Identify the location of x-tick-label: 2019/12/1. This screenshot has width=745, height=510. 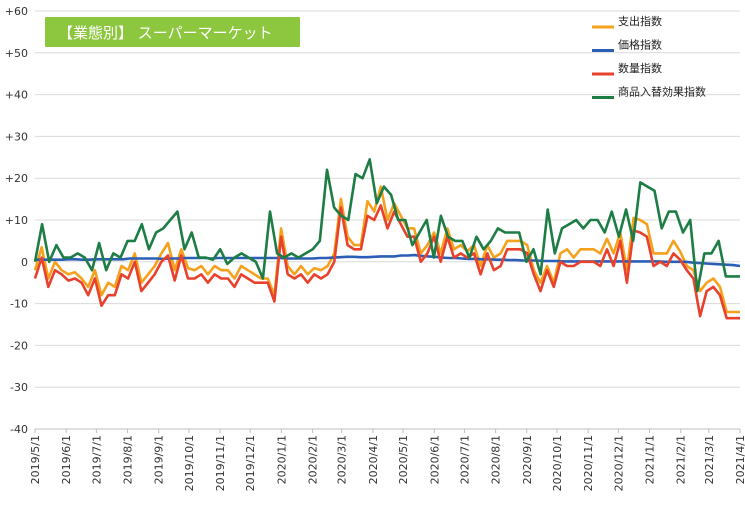
(250, 463).